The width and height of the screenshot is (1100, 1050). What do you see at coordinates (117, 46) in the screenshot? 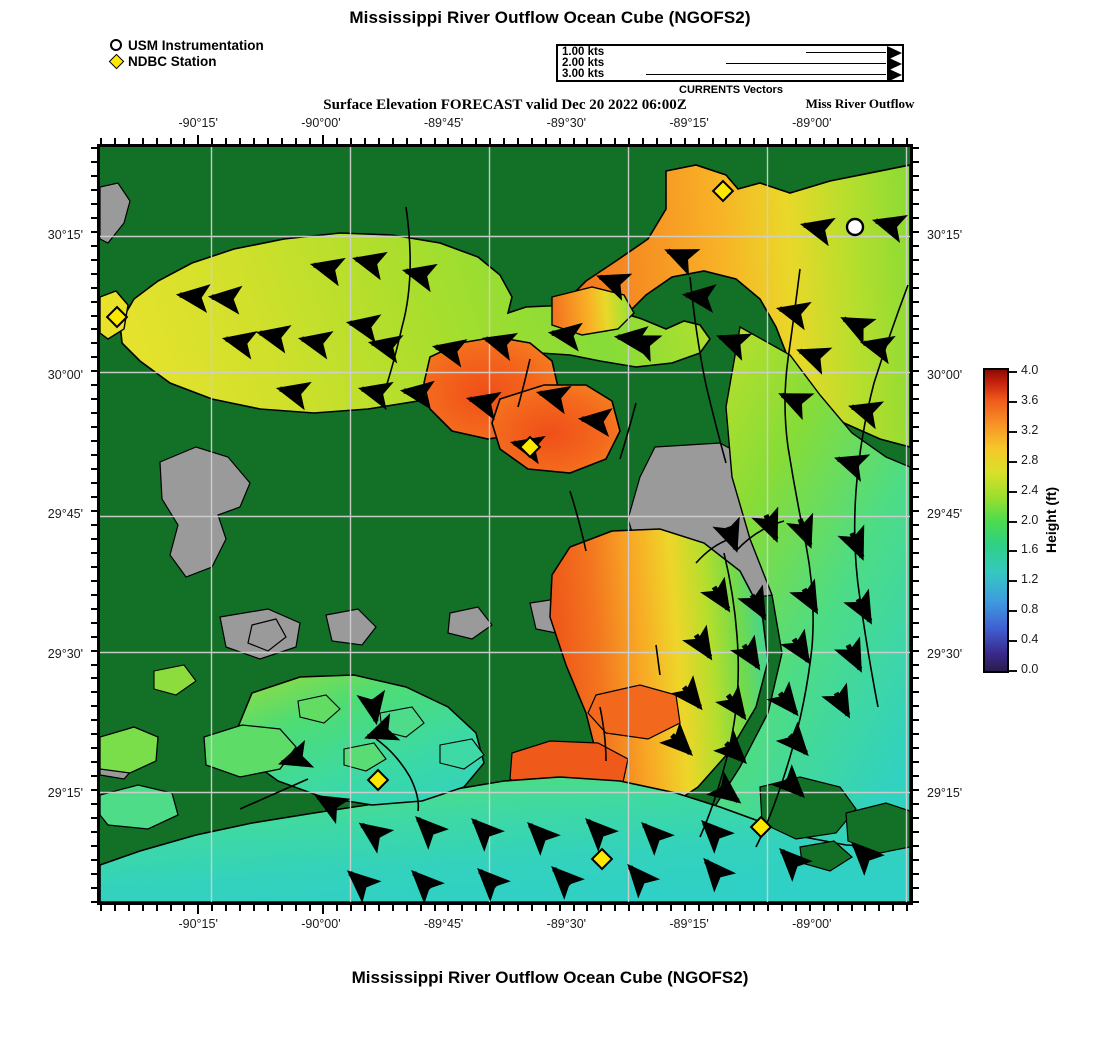
I see `circle-marker-icon` at bounding box center [117, 46].